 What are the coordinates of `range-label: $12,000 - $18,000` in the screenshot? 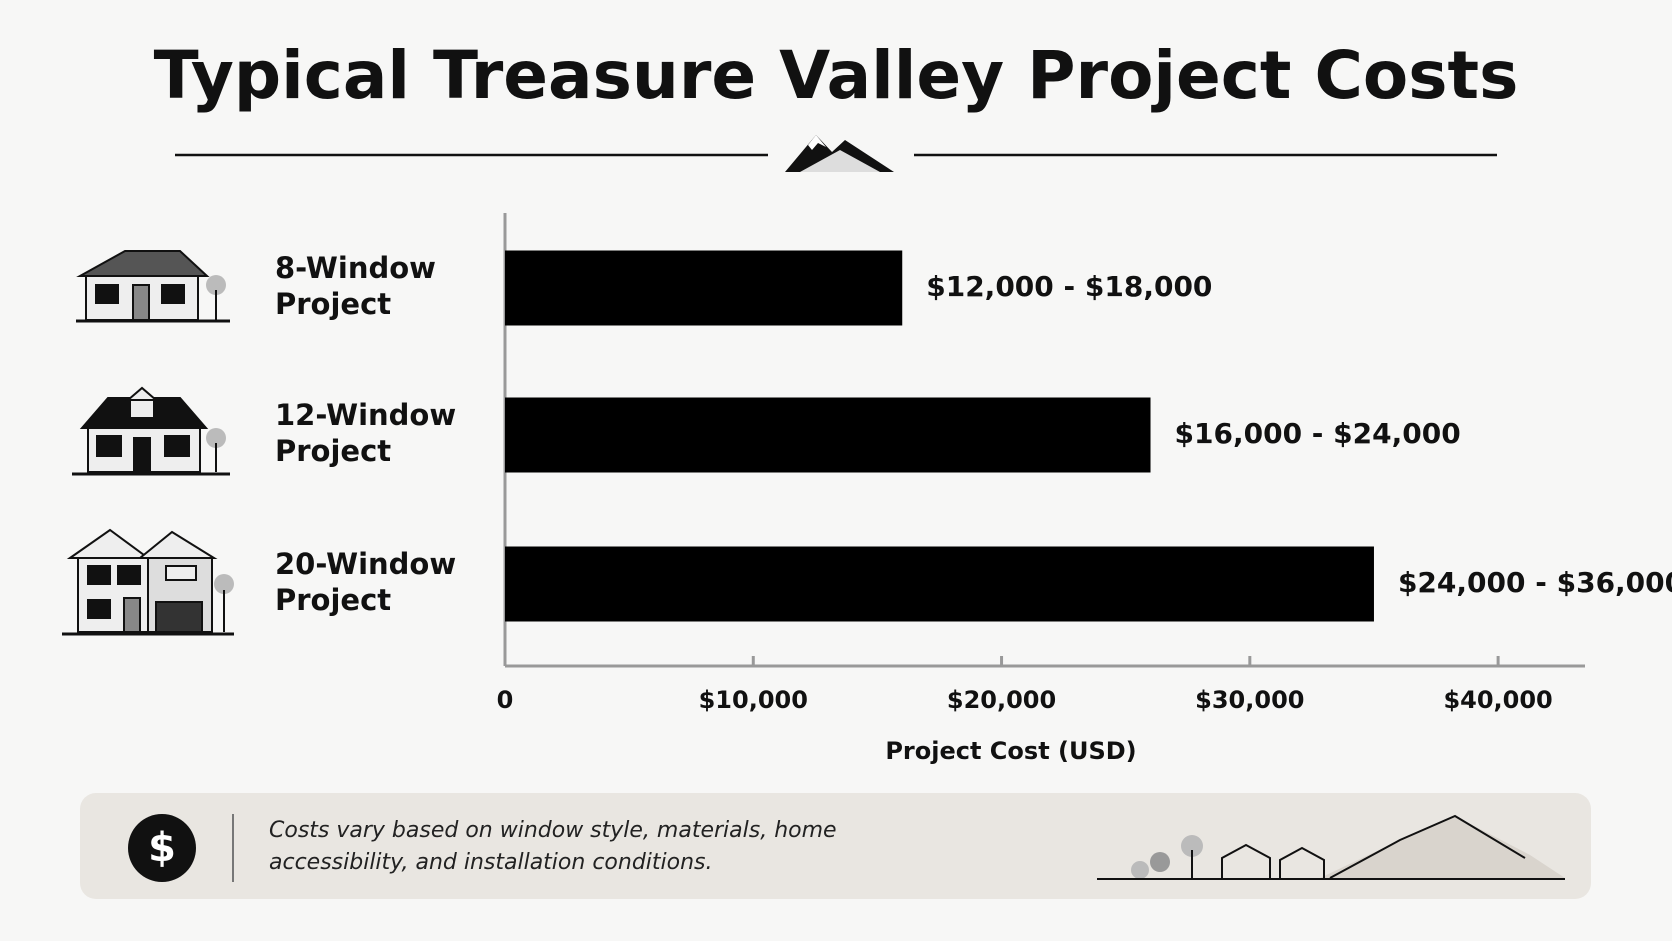 It's located at (1069, 286).